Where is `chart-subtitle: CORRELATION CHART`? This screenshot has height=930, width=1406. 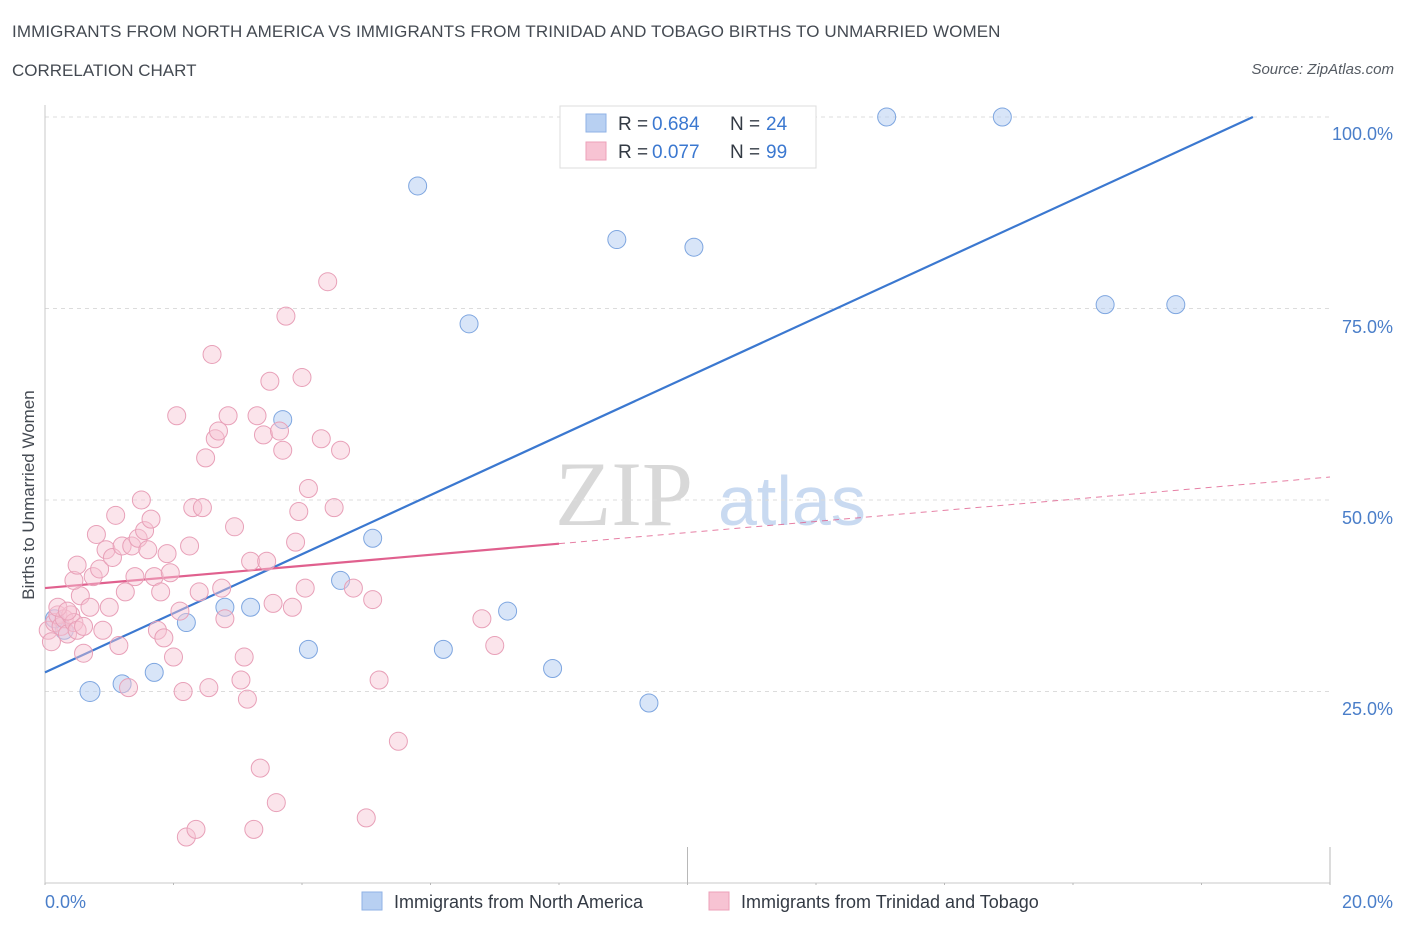
chart-subtitle: CORRELATION CHART is located at coordinates (104, 70).